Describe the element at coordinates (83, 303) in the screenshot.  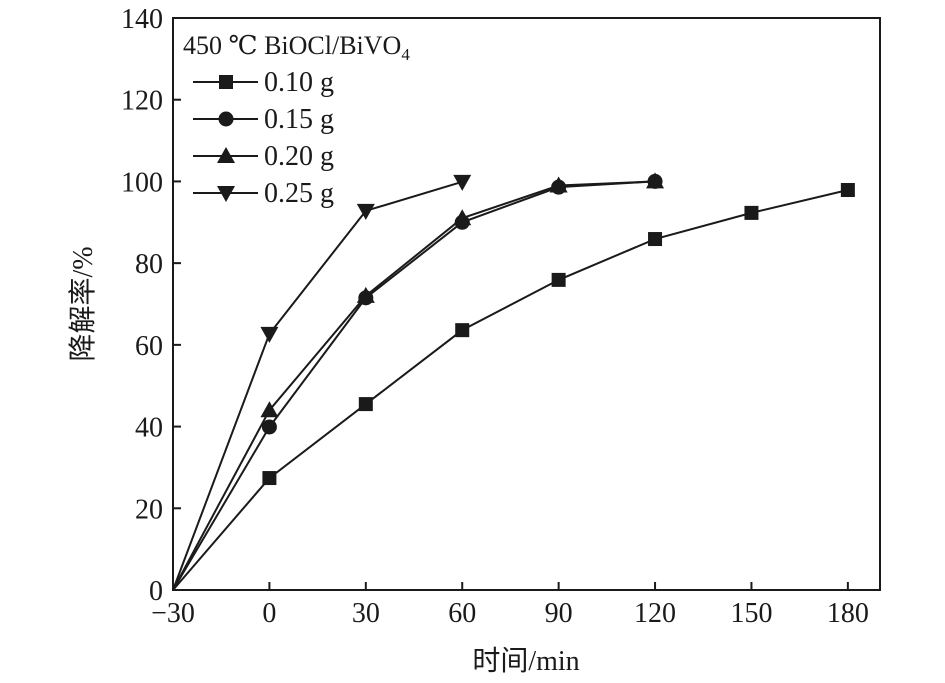
I see `y-axis-label: 降解率/%` at that location.